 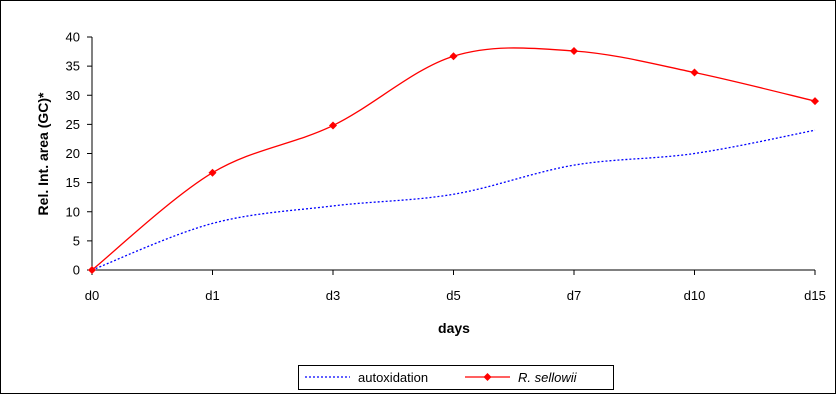 I want to click on y-tick-label: 40, so click(x=73, y=37).